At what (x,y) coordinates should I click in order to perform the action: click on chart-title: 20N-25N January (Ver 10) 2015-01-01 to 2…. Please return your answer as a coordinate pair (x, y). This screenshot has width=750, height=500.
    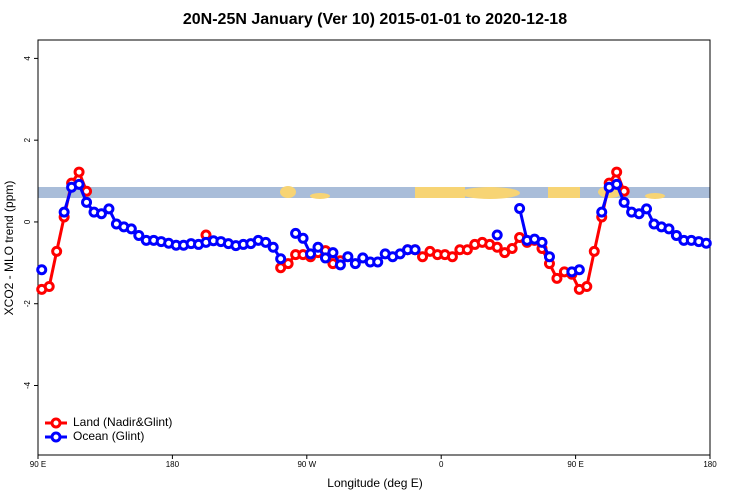
    Looking at the image, I should click on (375, 19).